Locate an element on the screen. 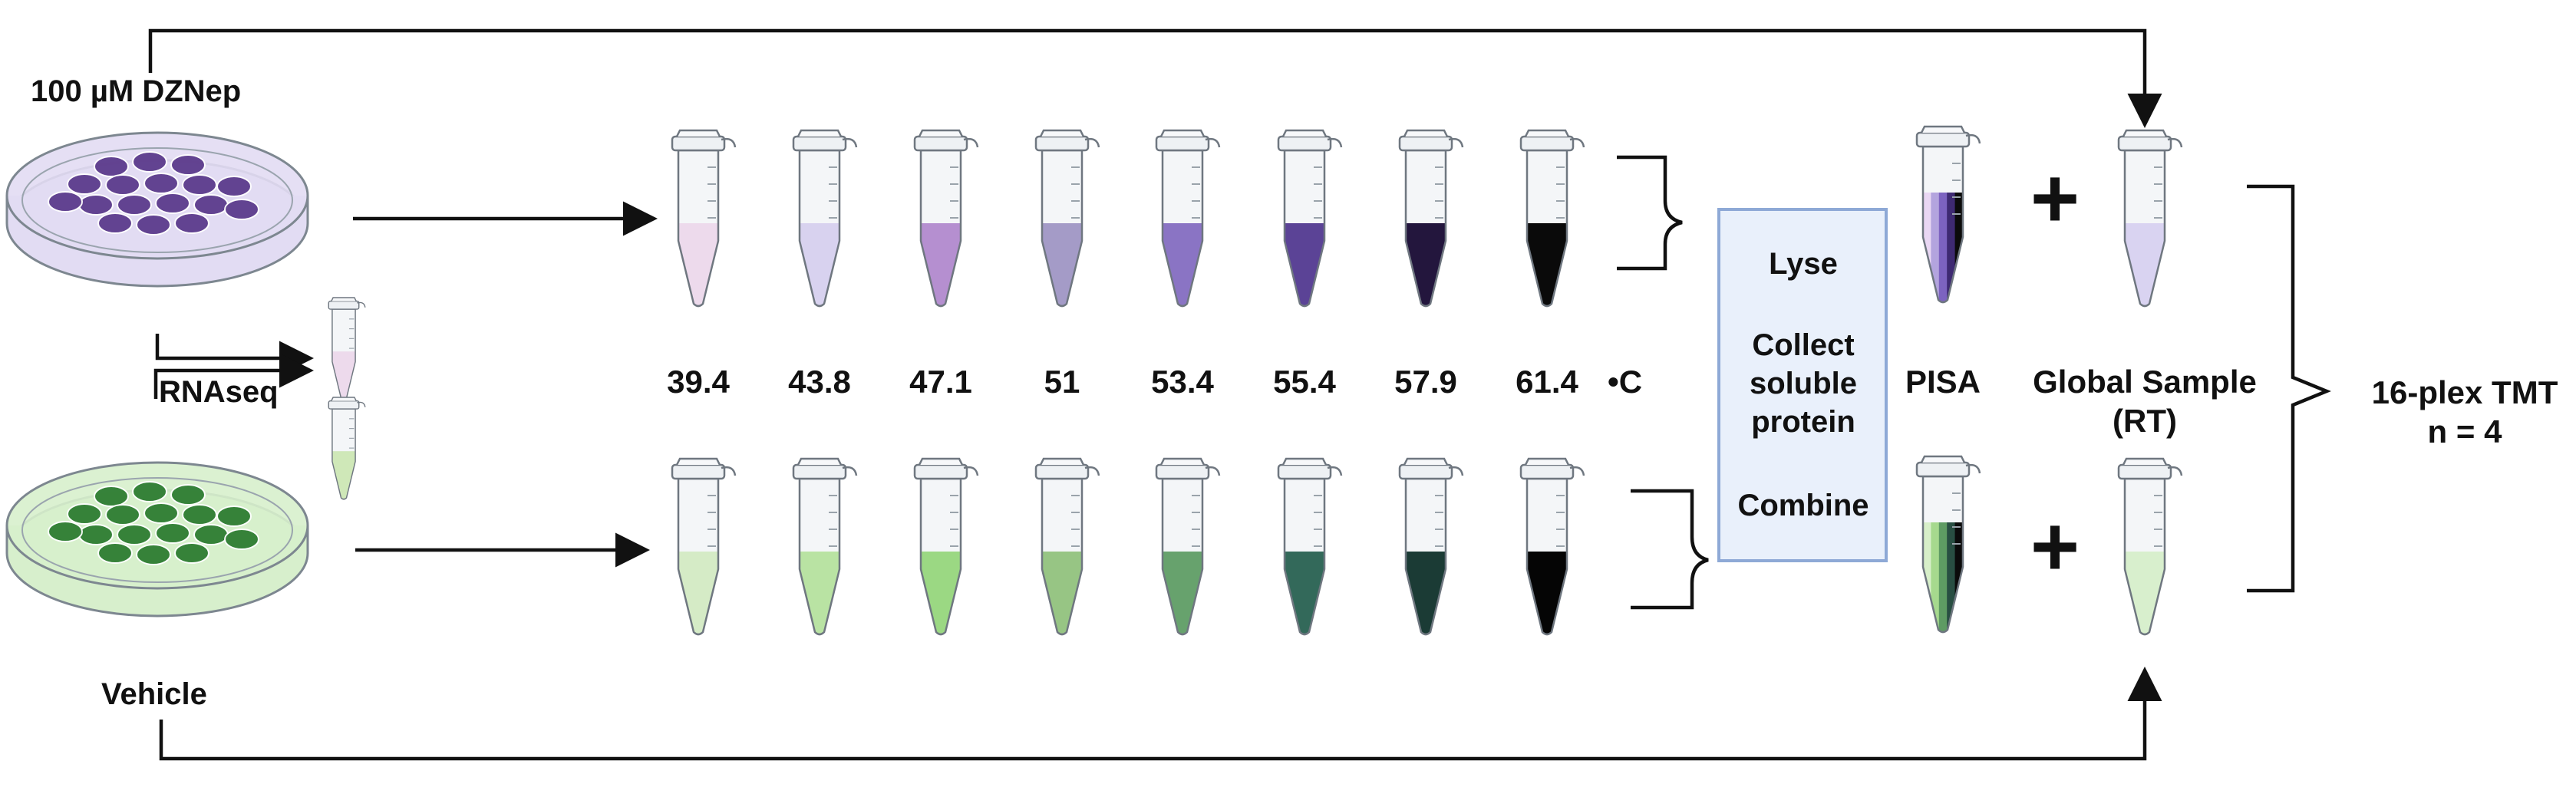 This screenshot has width=2576, height=797. rnaseq-treatment-tube is located at coordinates (347, 348).